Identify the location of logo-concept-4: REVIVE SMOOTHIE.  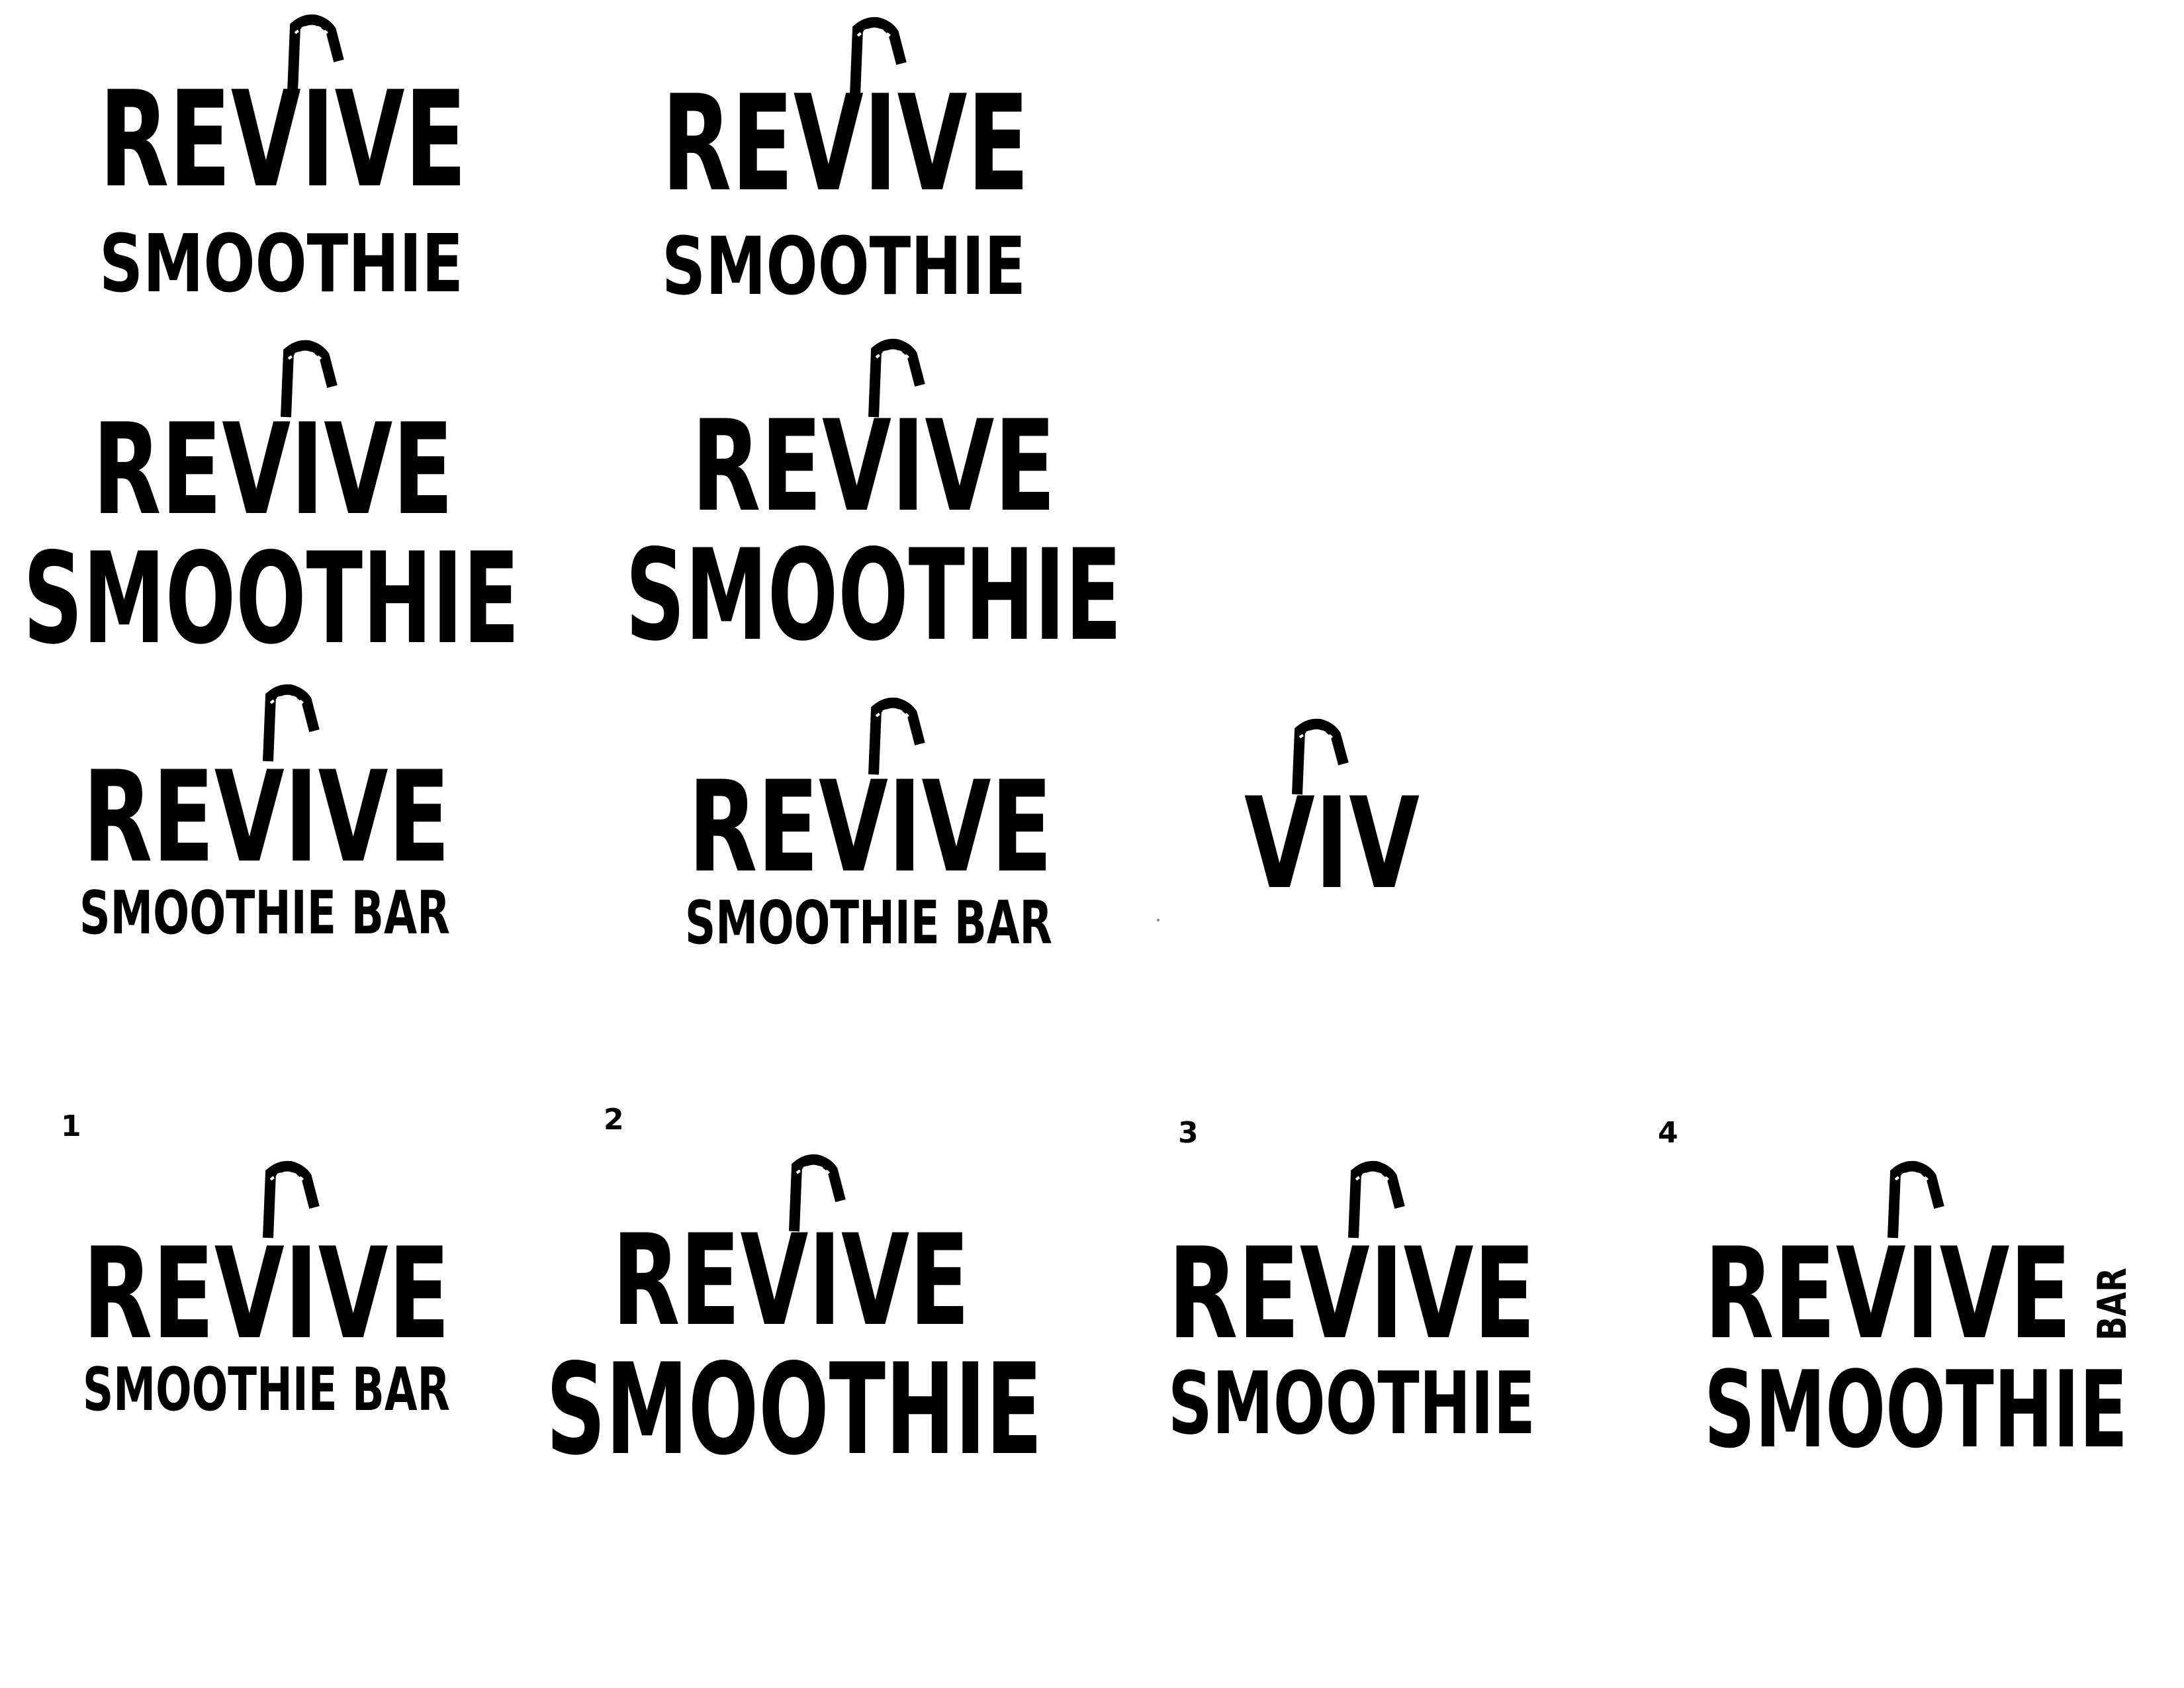
(873, 503).